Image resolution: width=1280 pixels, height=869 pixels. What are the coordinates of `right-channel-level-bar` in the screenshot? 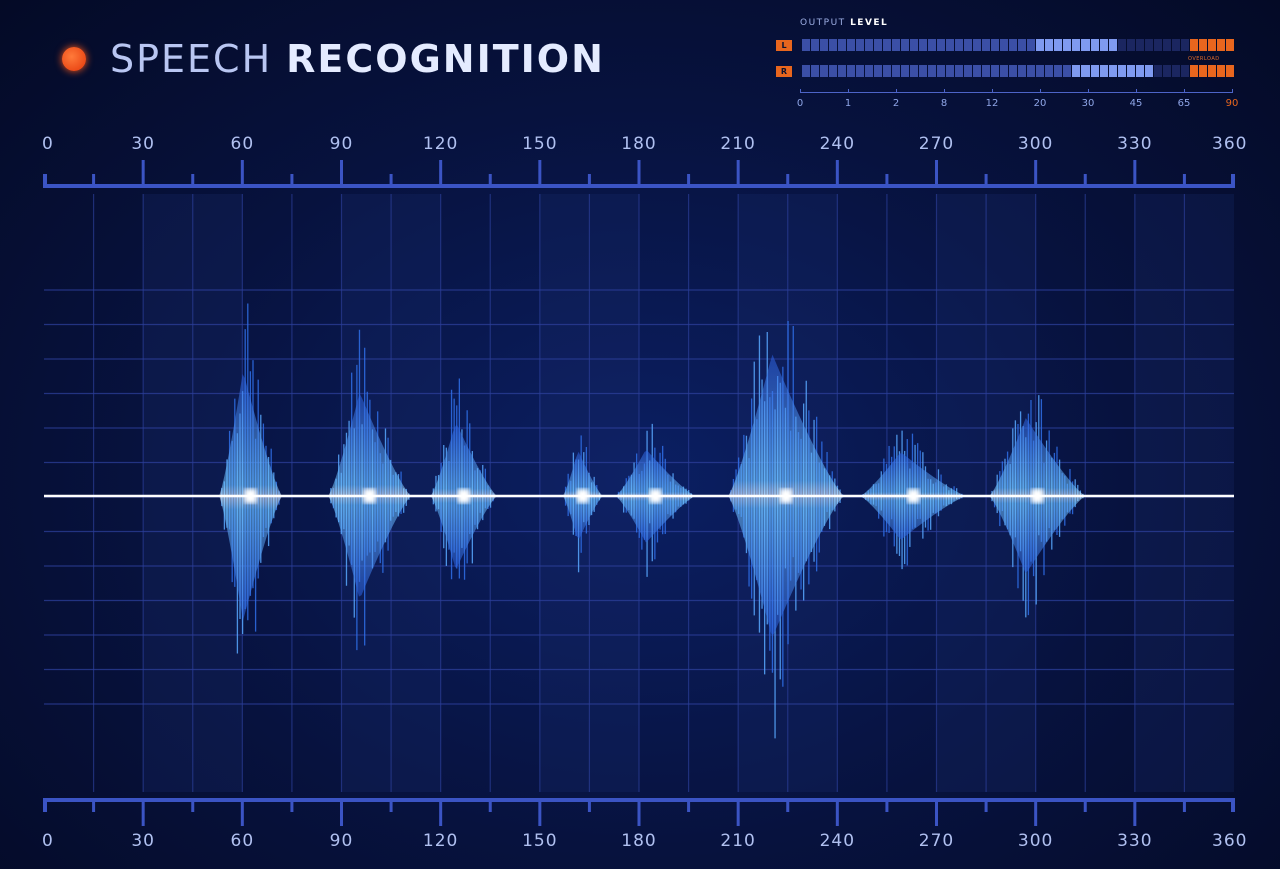 It's located at (1018, 71).